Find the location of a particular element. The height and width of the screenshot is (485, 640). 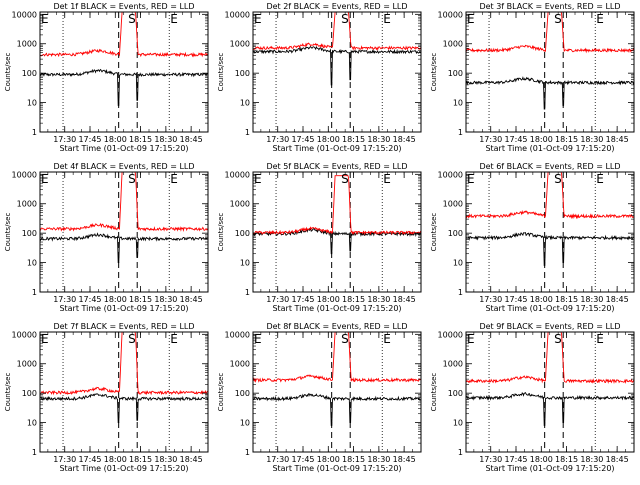

panel-title: Det 8f BLACK = Events, RED = LLD is located at coordinates (336, 326).